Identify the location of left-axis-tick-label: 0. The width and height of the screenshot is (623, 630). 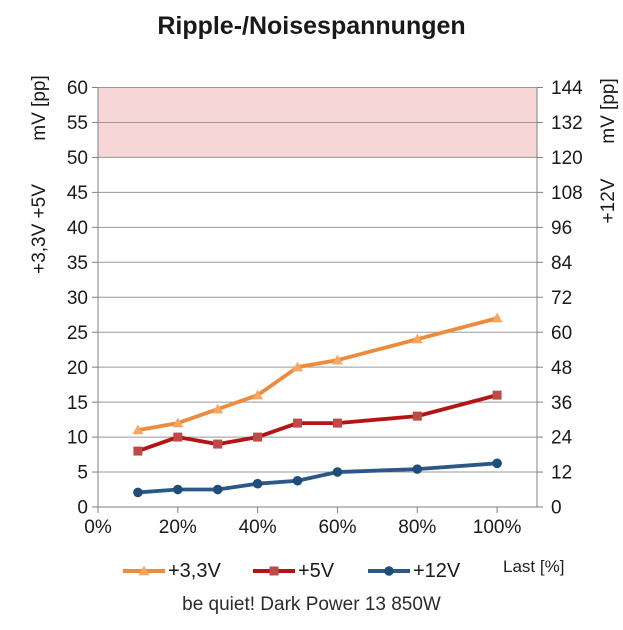
(82, 508).